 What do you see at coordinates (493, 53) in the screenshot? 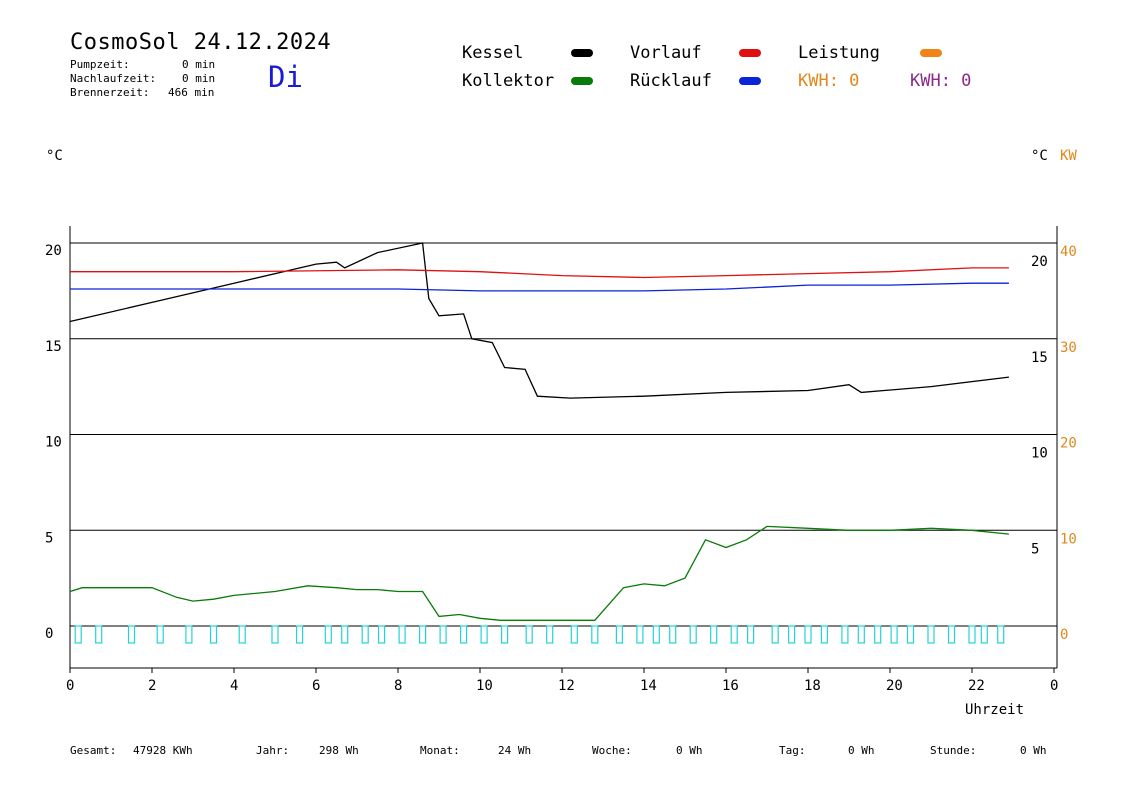
I see `legend-kessel: Kessel` at bounding box center [493, 53].